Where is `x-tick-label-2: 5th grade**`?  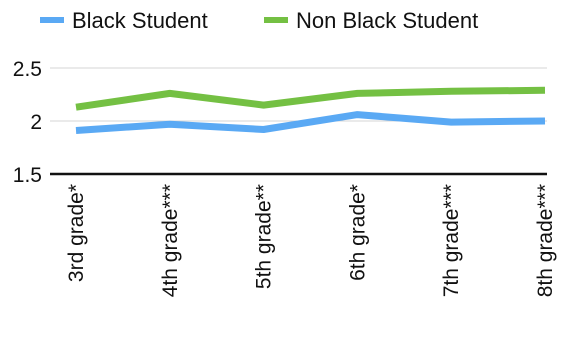
x-tick-label-2: 5th grade** is located at coordinates (264, 236).